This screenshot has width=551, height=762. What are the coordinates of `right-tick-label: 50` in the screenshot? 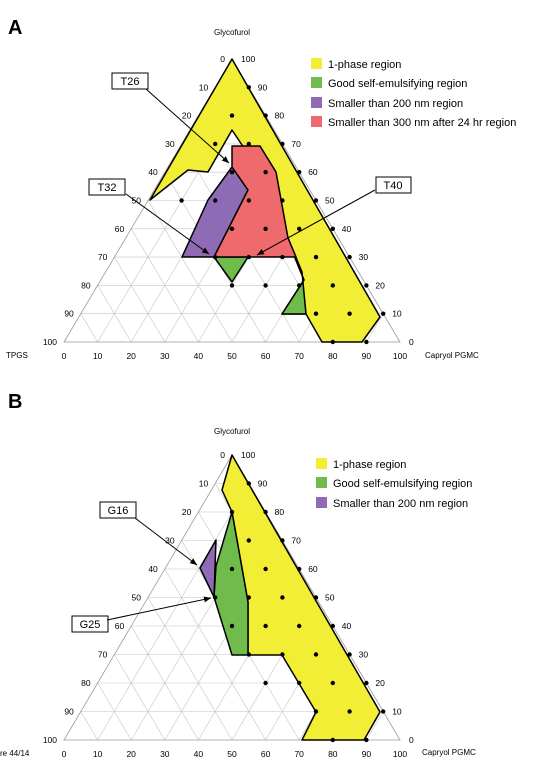 It's located at (330, 598).